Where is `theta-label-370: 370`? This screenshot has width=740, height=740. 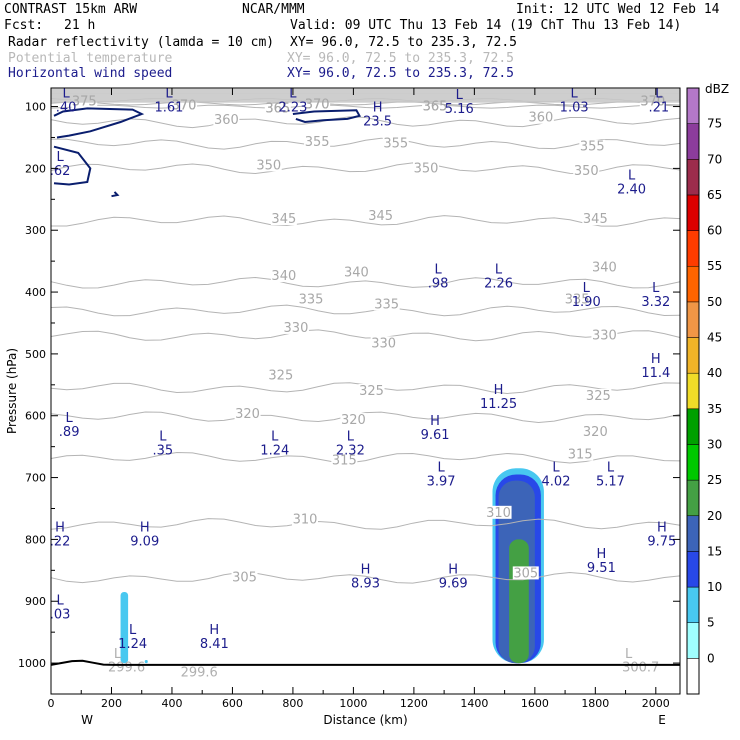
theta-label-370: 370 is located at coordinates (184, 105).